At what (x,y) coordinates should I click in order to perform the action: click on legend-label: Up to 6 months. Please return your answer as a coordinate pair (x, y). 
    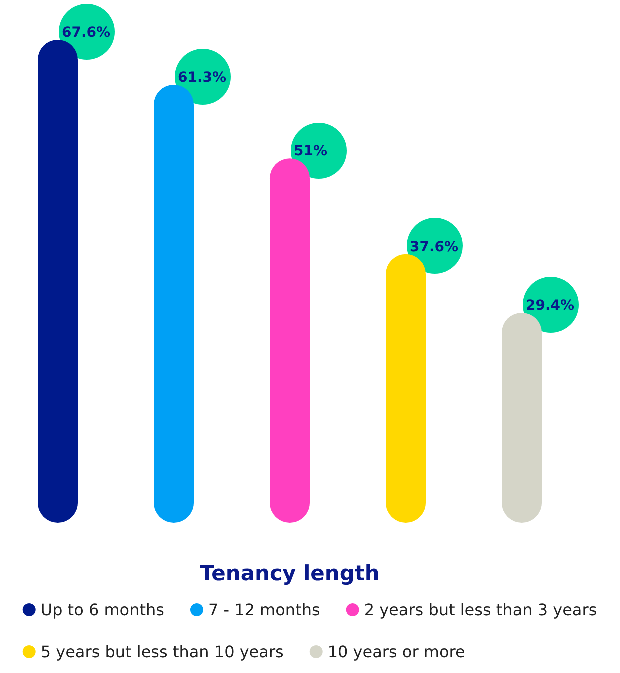
    Looking at the image, I should click on (102, 610).